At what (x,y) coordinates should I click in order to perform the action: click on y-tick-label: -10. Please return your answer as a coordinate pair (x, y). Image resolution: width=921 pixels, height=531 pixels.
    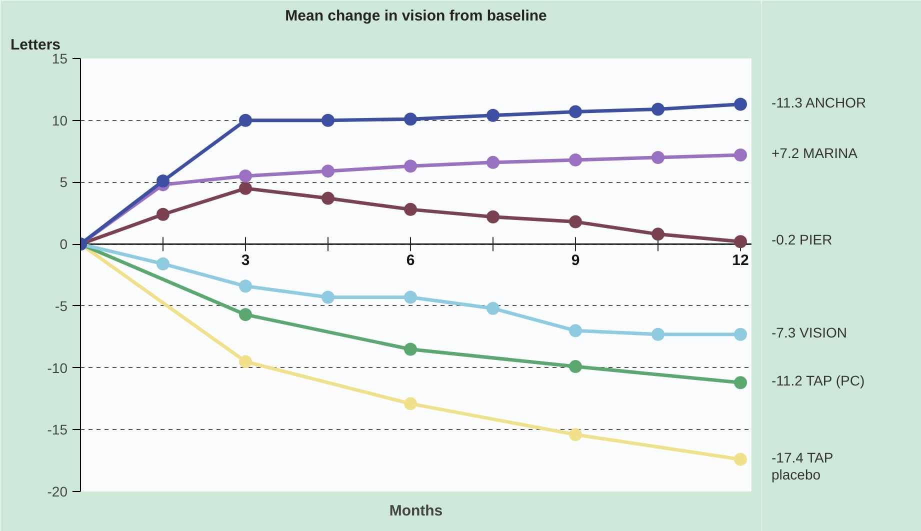
    Looking at the image, I should click on (57, 368).